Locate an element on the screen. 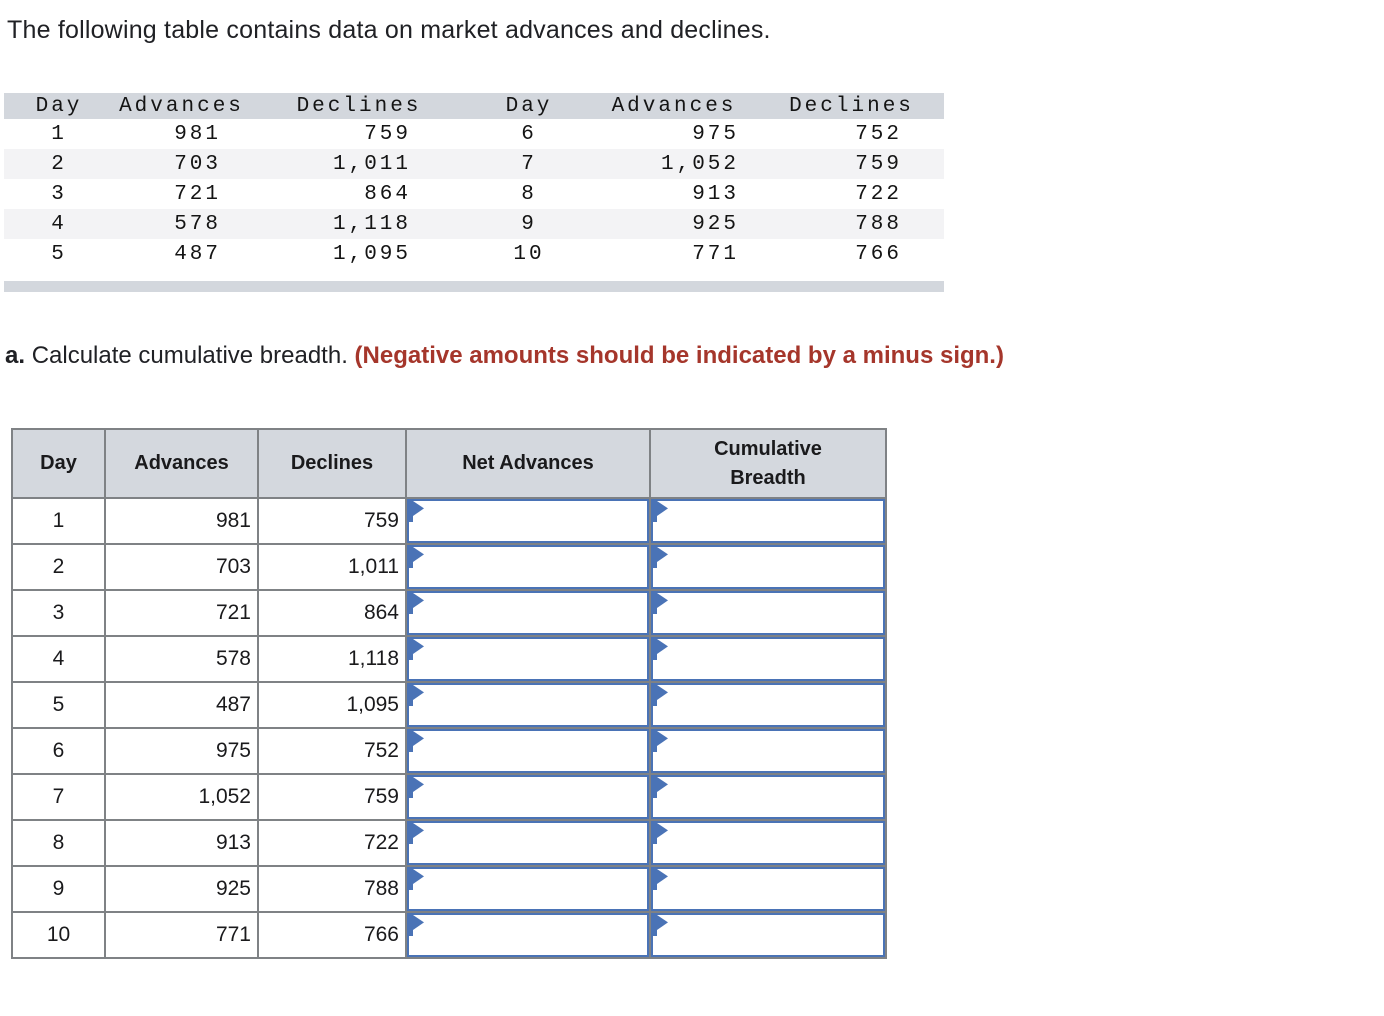 The image size is (1384, 1016). answer-row: 3 721 864 is located at coordinates (449, 613).